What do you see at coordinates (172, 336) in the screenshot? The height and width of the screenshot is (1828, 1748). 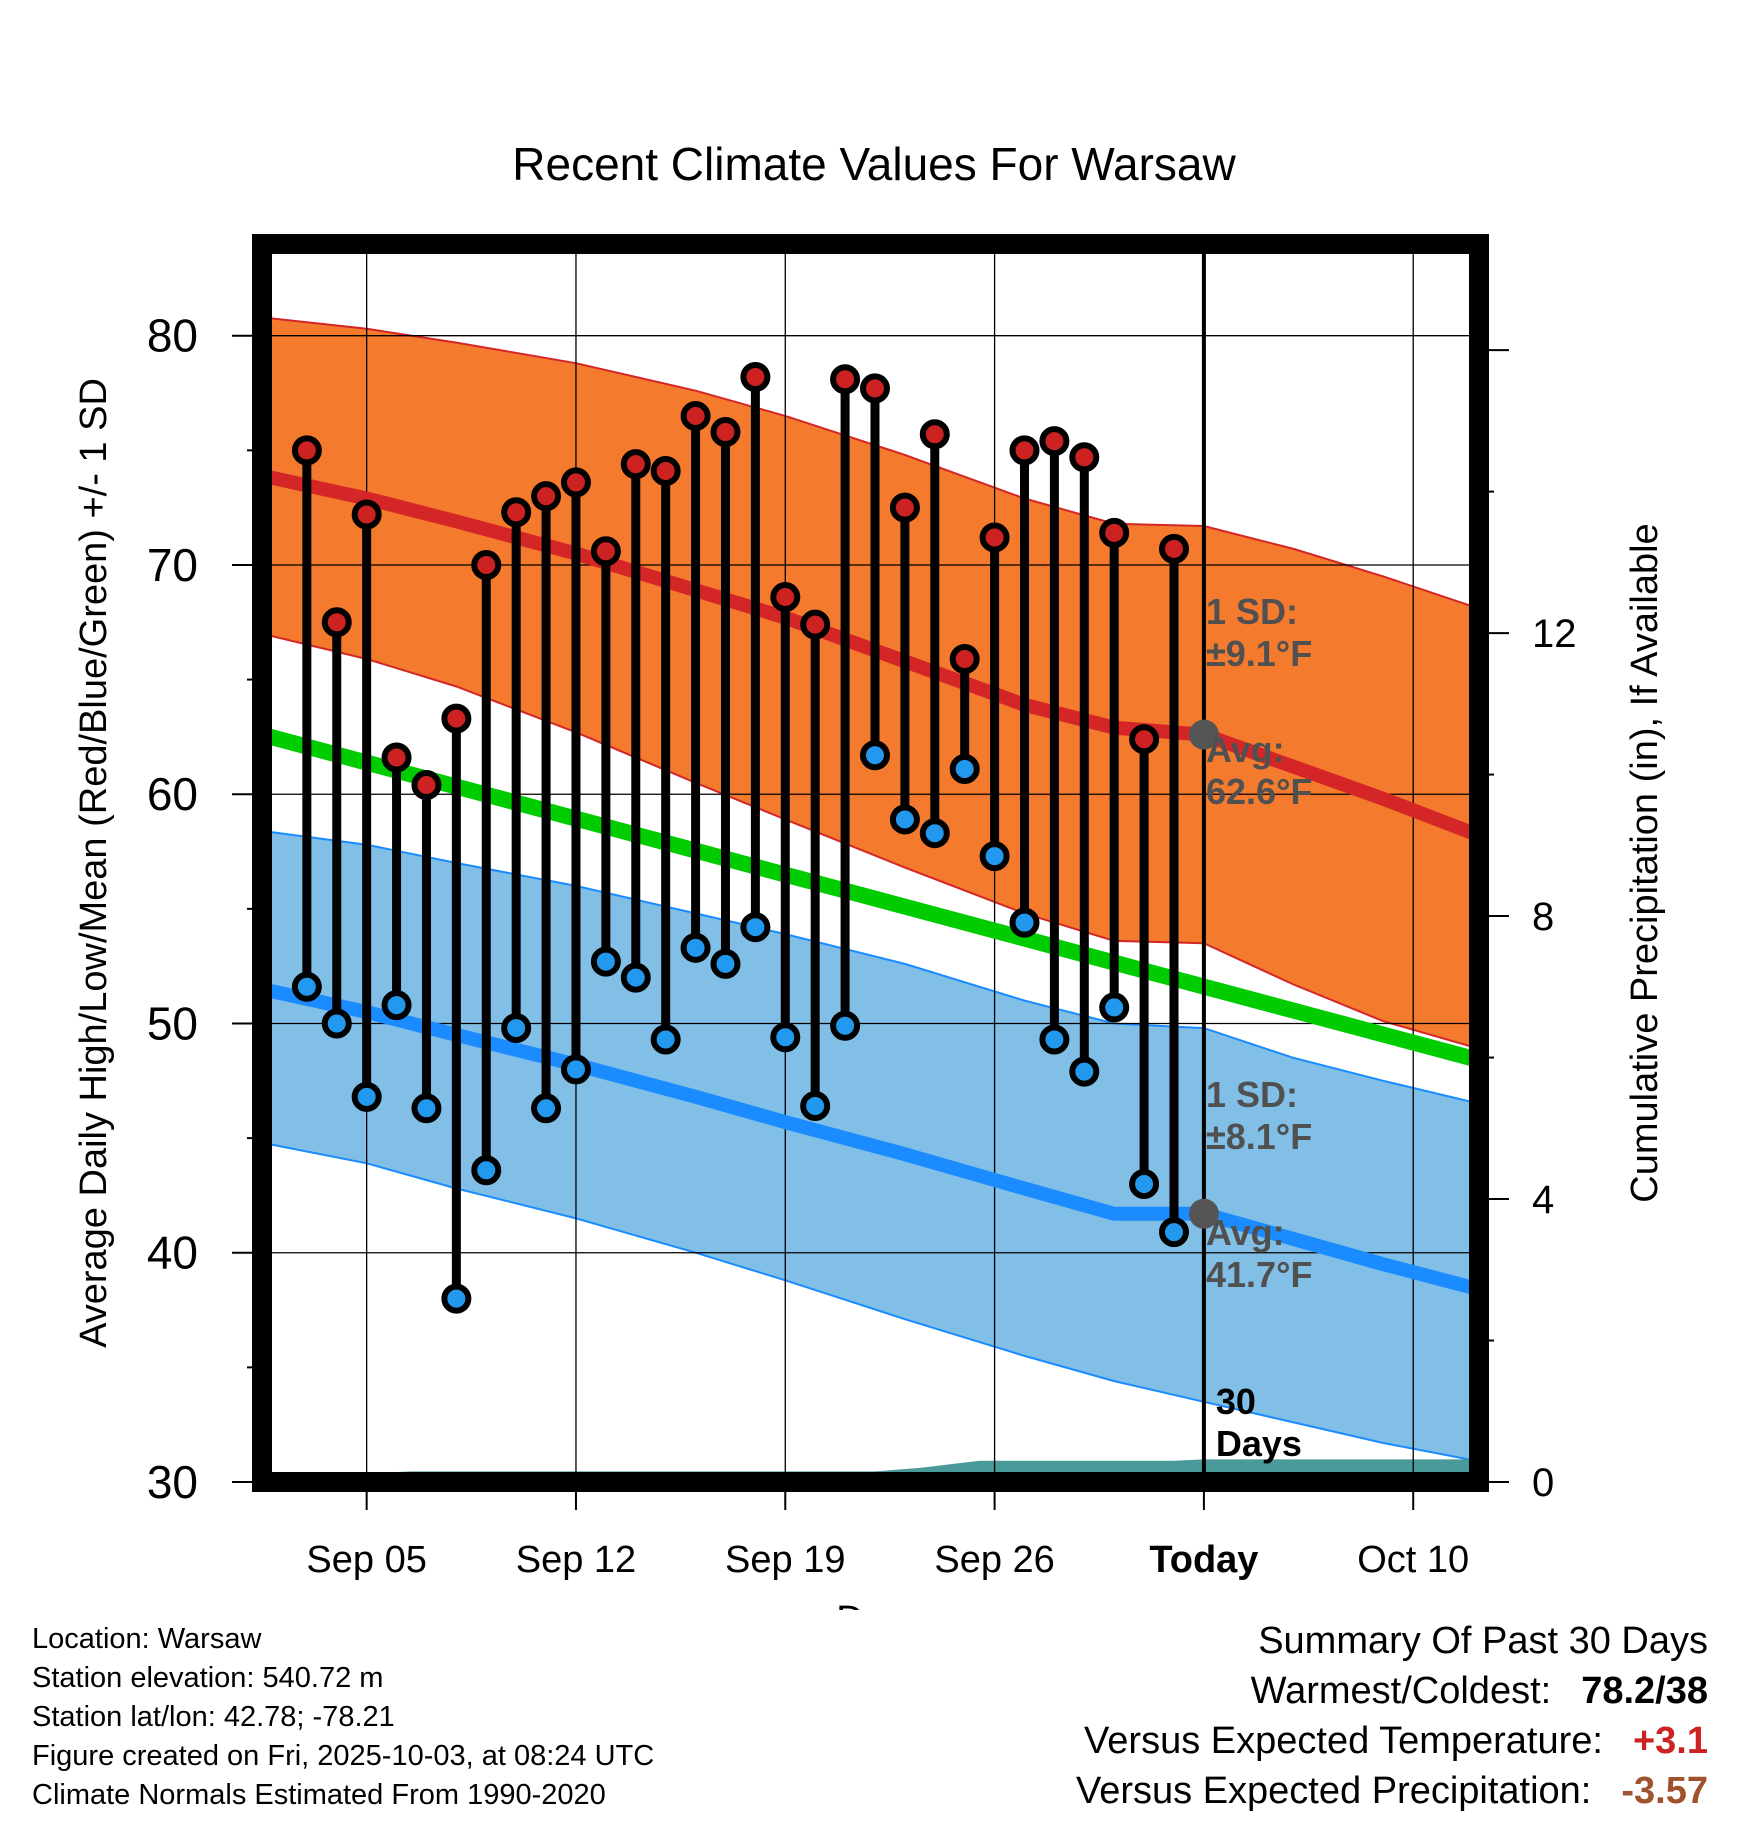 I see `y-tick-label: 80` at bounding box center [172, 336].